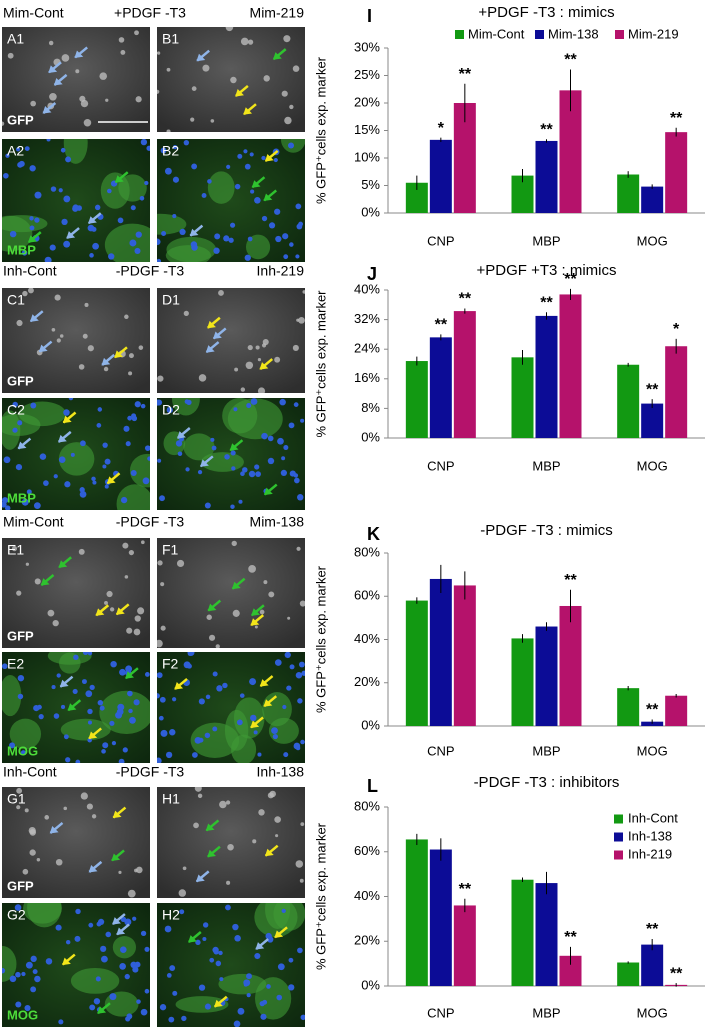 The height and width of the screenshot is (1031, 713). I want to click on panel-label: B2, so click(170, 151).